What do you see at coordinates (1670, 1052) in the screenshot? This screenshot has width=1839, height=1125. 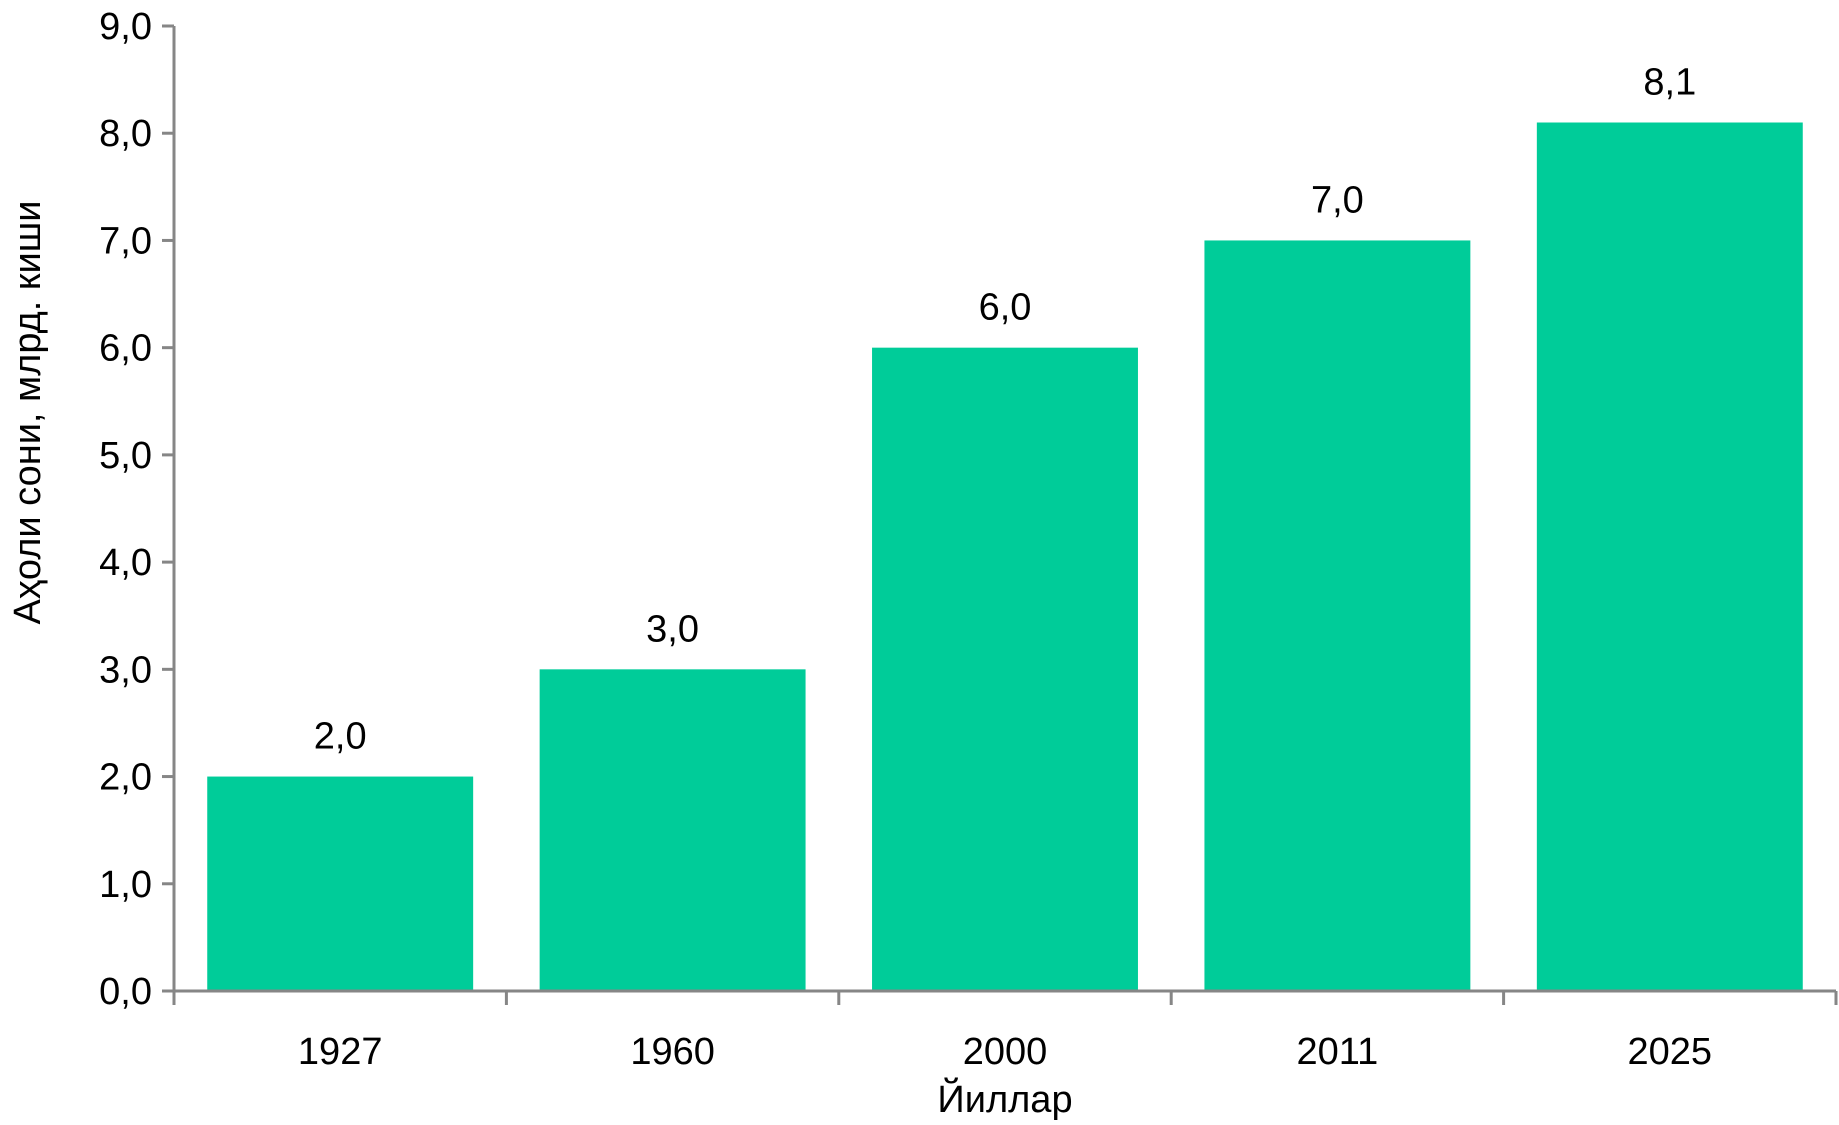 I see `x-tick-label-2025: 2025` at bounding box center [1670, 1052].